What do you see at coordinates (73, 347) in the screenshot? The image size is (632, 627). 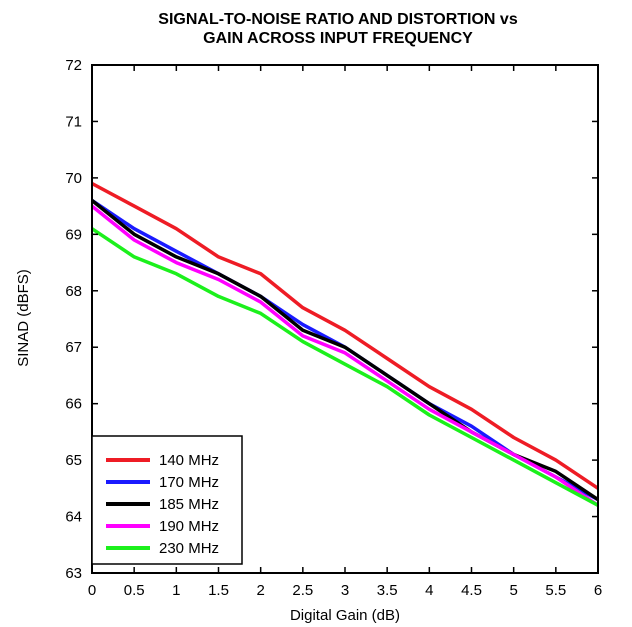 I see `y-tick-label-67: 67` at bounding box center [73, 347].